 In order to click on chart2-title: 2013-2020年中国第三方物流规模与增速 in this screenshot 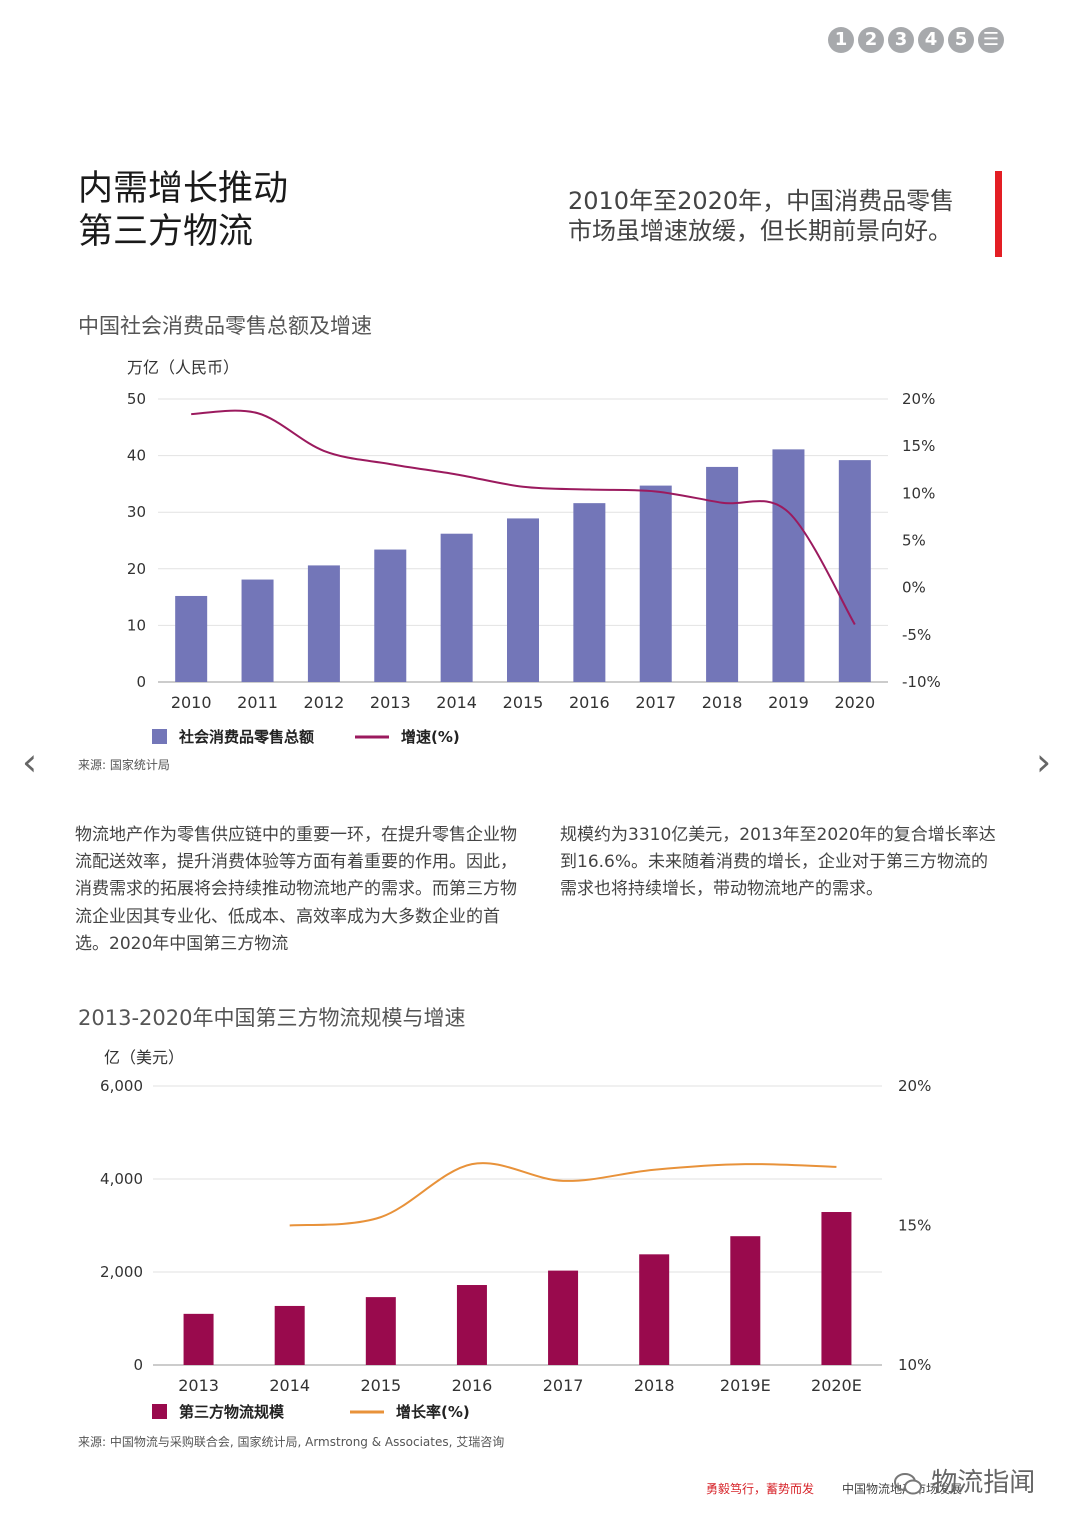, I will do `click(272, 1018)`.